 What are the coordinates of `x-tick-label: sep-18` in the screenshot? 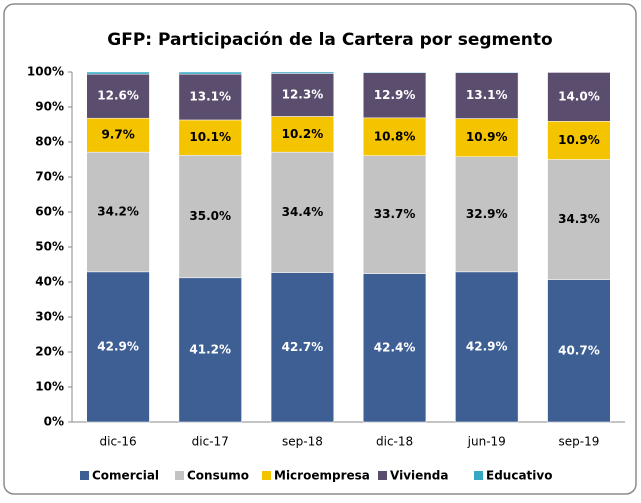 It's located at (302, 442).